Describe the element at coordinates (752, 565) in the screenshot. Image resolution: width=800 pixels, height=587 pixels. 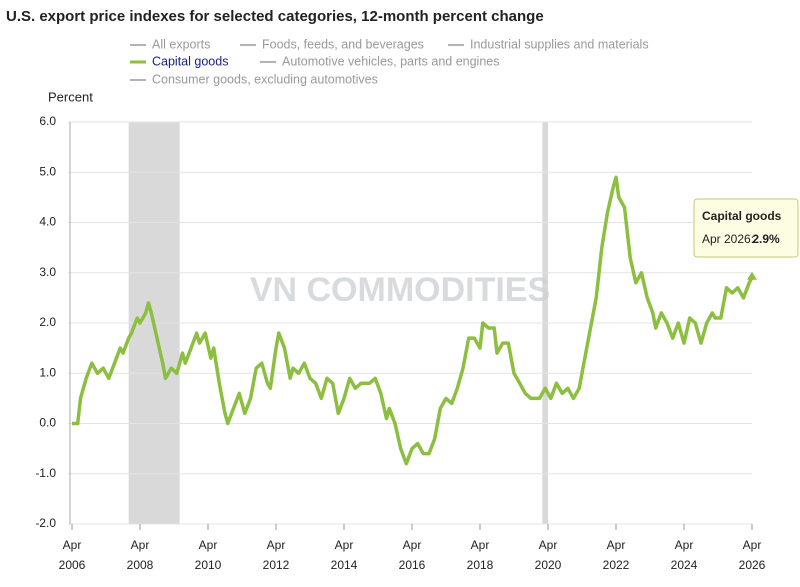
I see `x-tick-label: 2026` at that location.